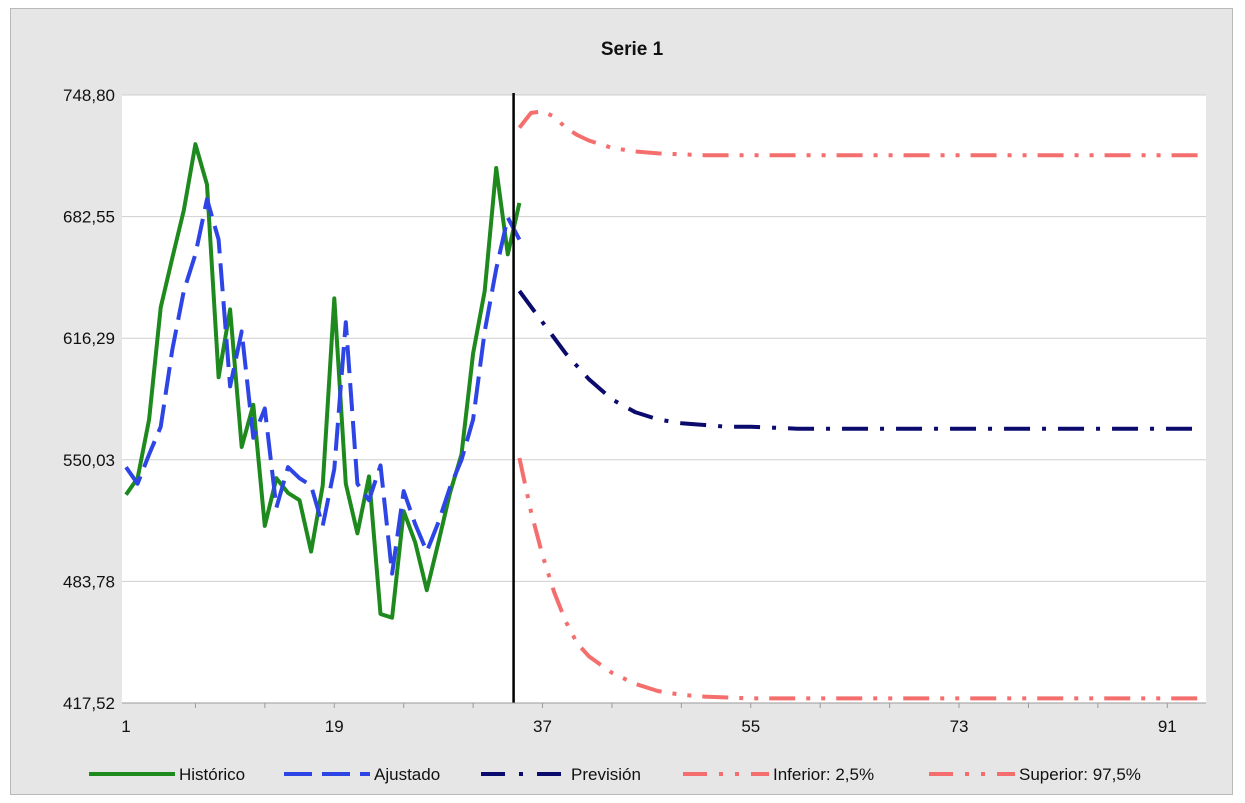 The image size is (1245, 803). I want to click on y-tick-label: 616,29, so click(89, 338).